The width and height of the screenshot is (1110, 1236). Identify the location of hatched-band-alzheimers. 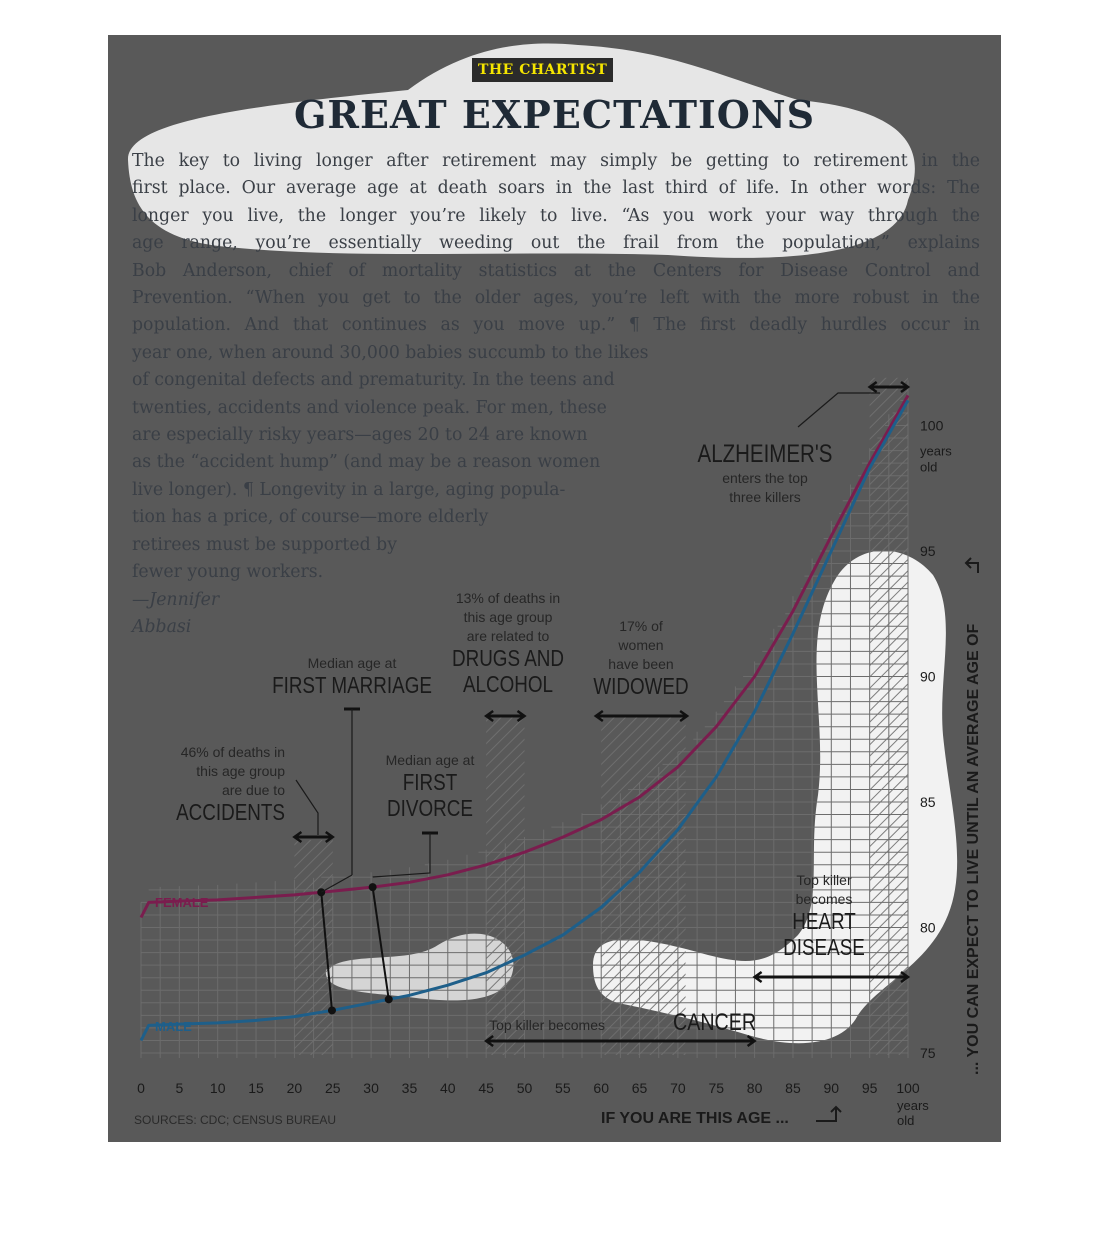
(888, 716).